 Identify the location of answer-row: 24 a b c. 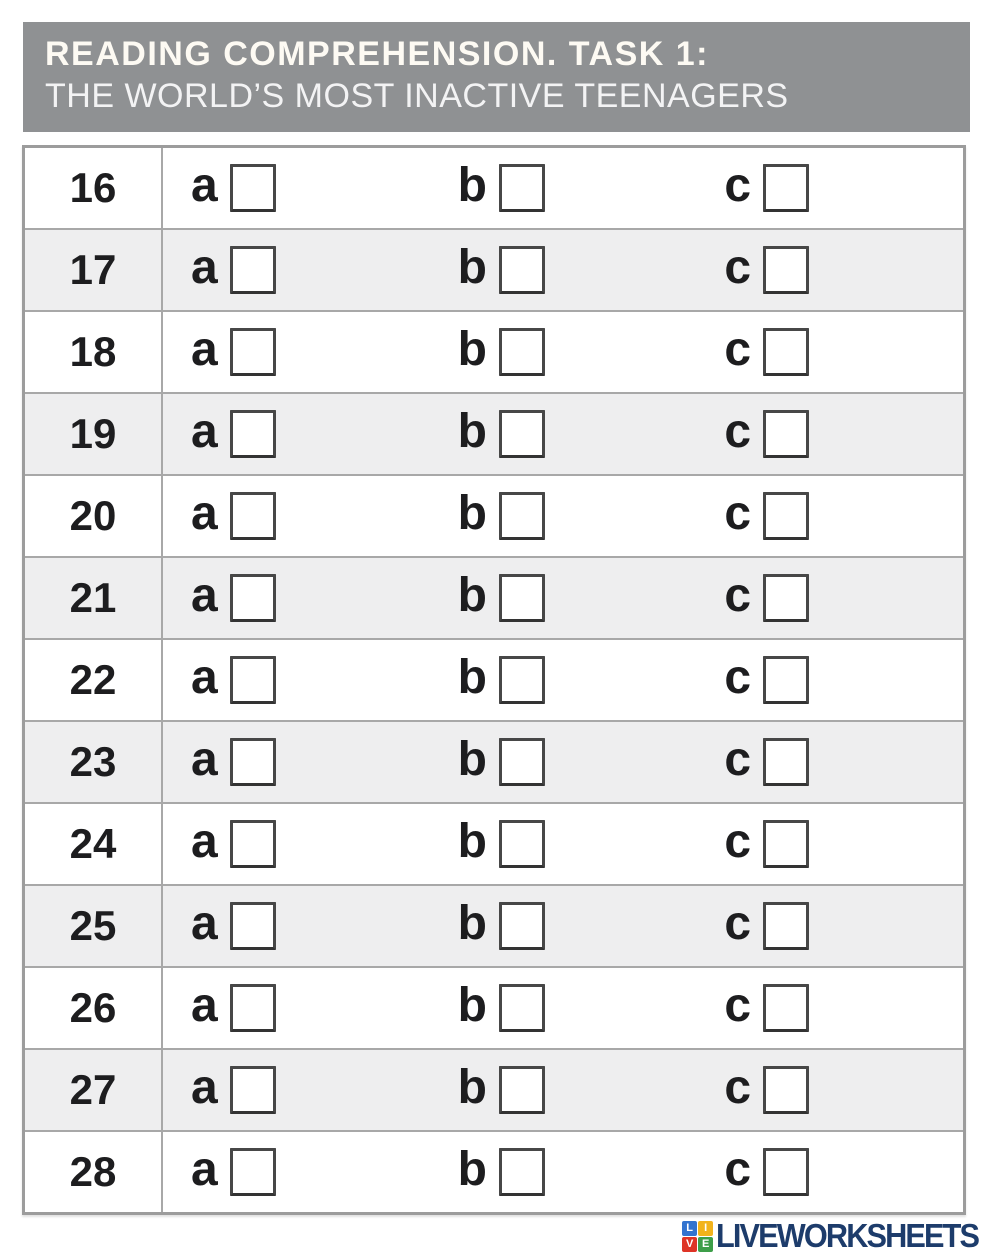
(494, 845).